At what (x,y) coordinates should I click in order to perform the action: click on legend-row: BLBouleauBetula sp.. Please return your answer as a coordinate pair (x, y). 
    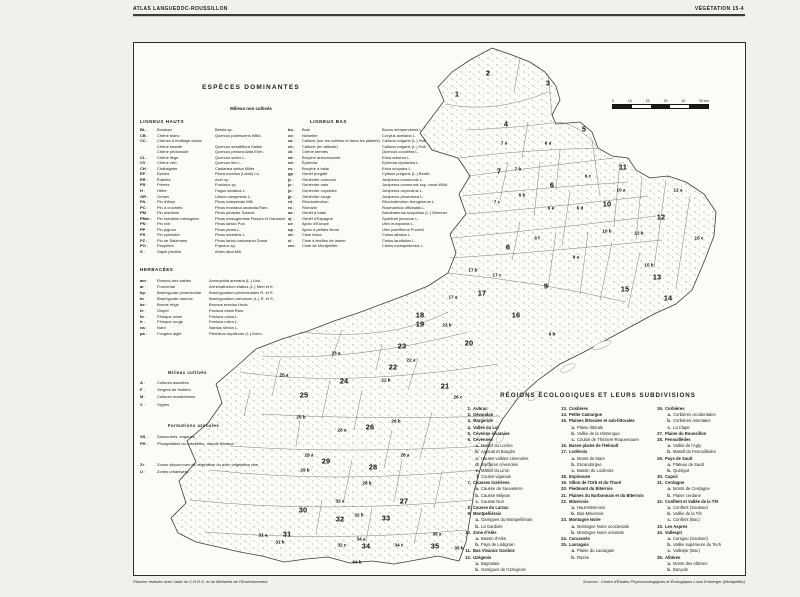
    Looking at the image, I should click on (215, 130).